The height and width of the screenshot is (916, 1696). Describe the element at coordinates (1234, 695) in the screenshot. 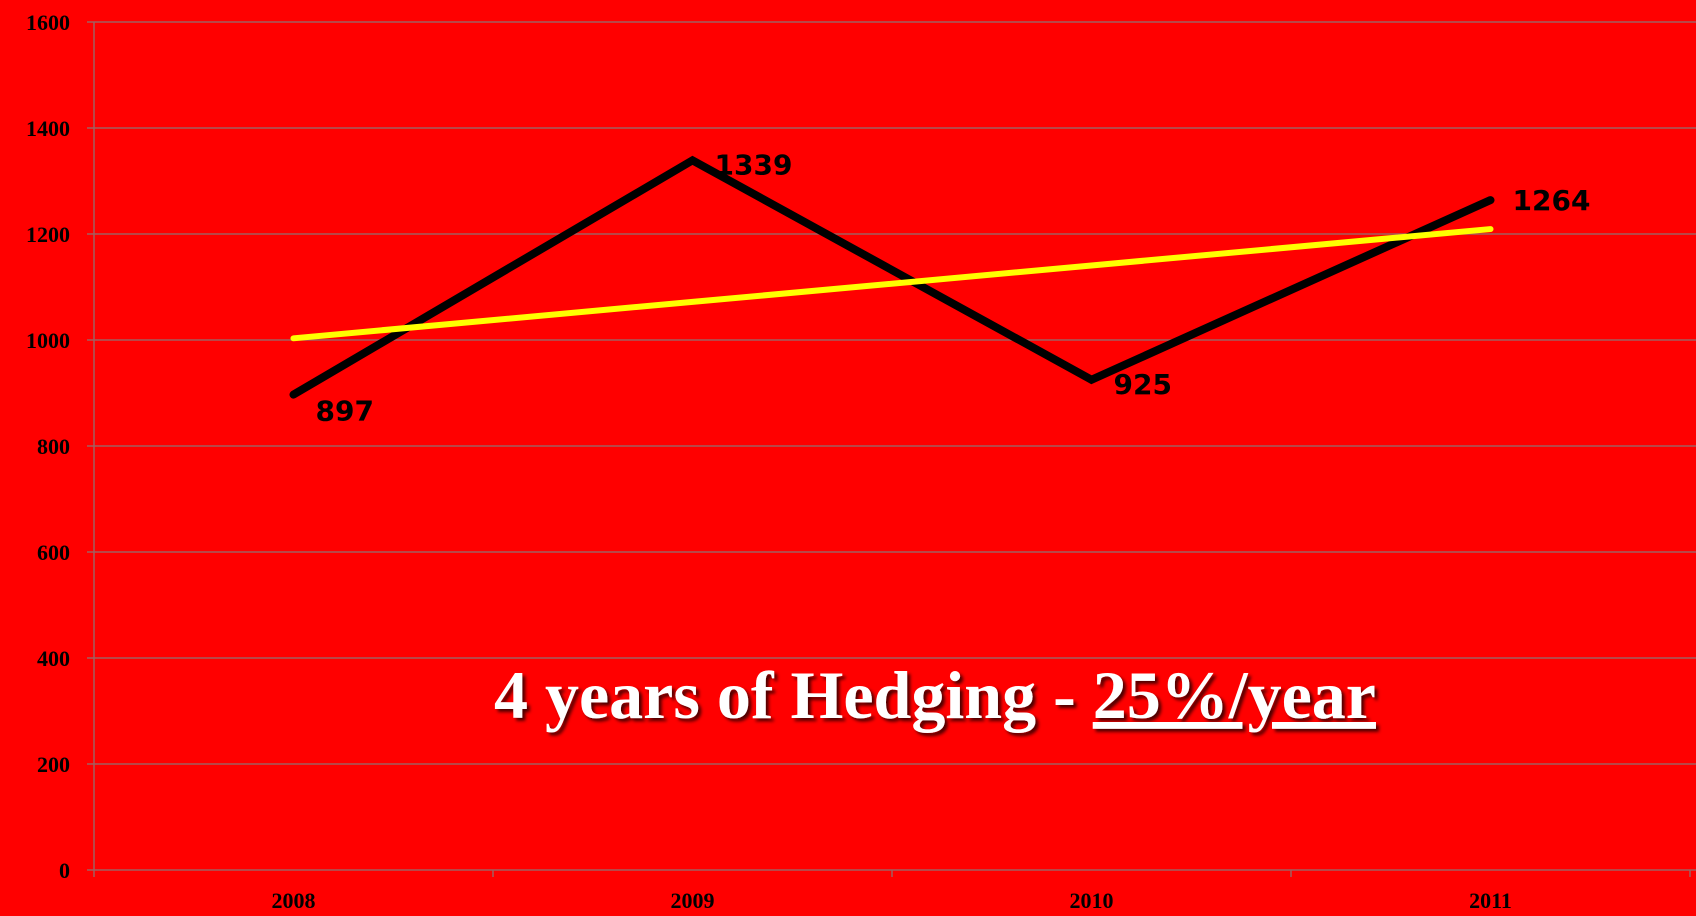

I see `annotation-emphasis: 25%/year` at that location.